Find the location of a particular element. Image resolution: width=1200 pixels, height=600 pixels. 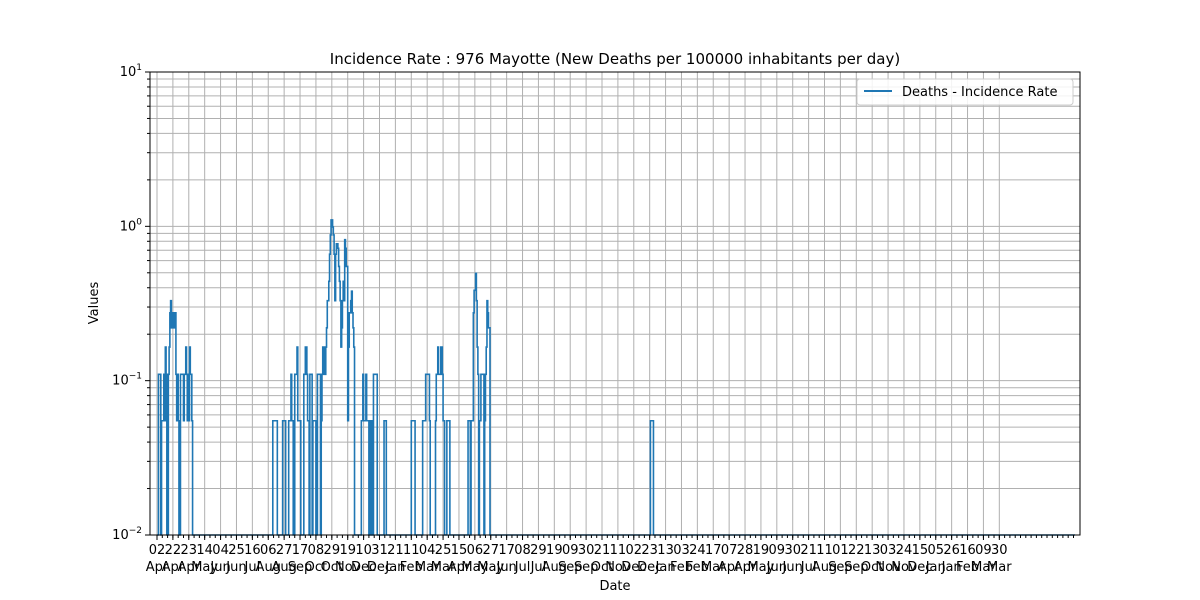

y-tick-label: 10⁻¹ is located at coordinates (127, 380).